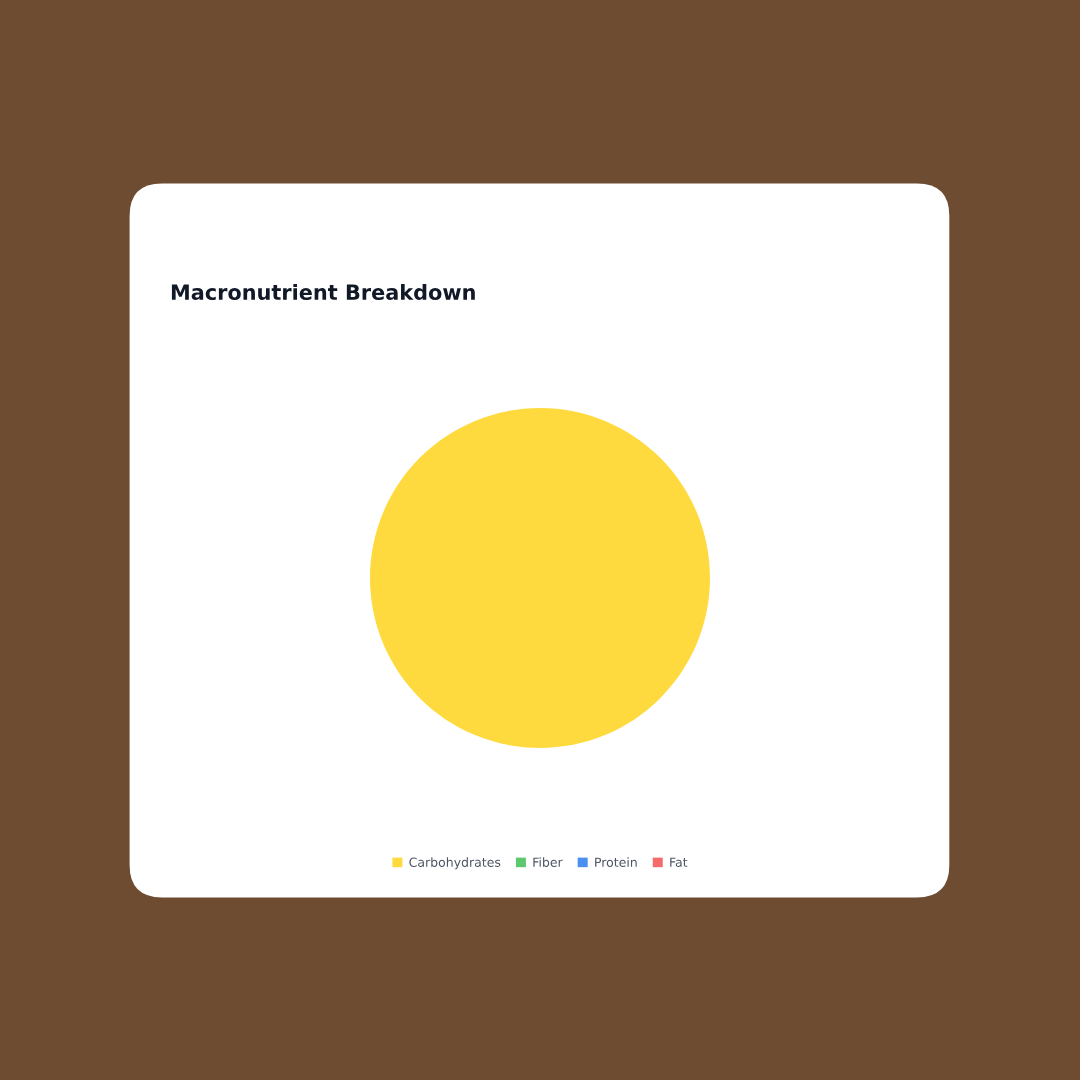 The image size is (1080, 1080). What do you see at coordinates (323, 292) in the screenshot?
I see `chart-title: Macronutrient Breakdown` at bounding box center [323, 292].